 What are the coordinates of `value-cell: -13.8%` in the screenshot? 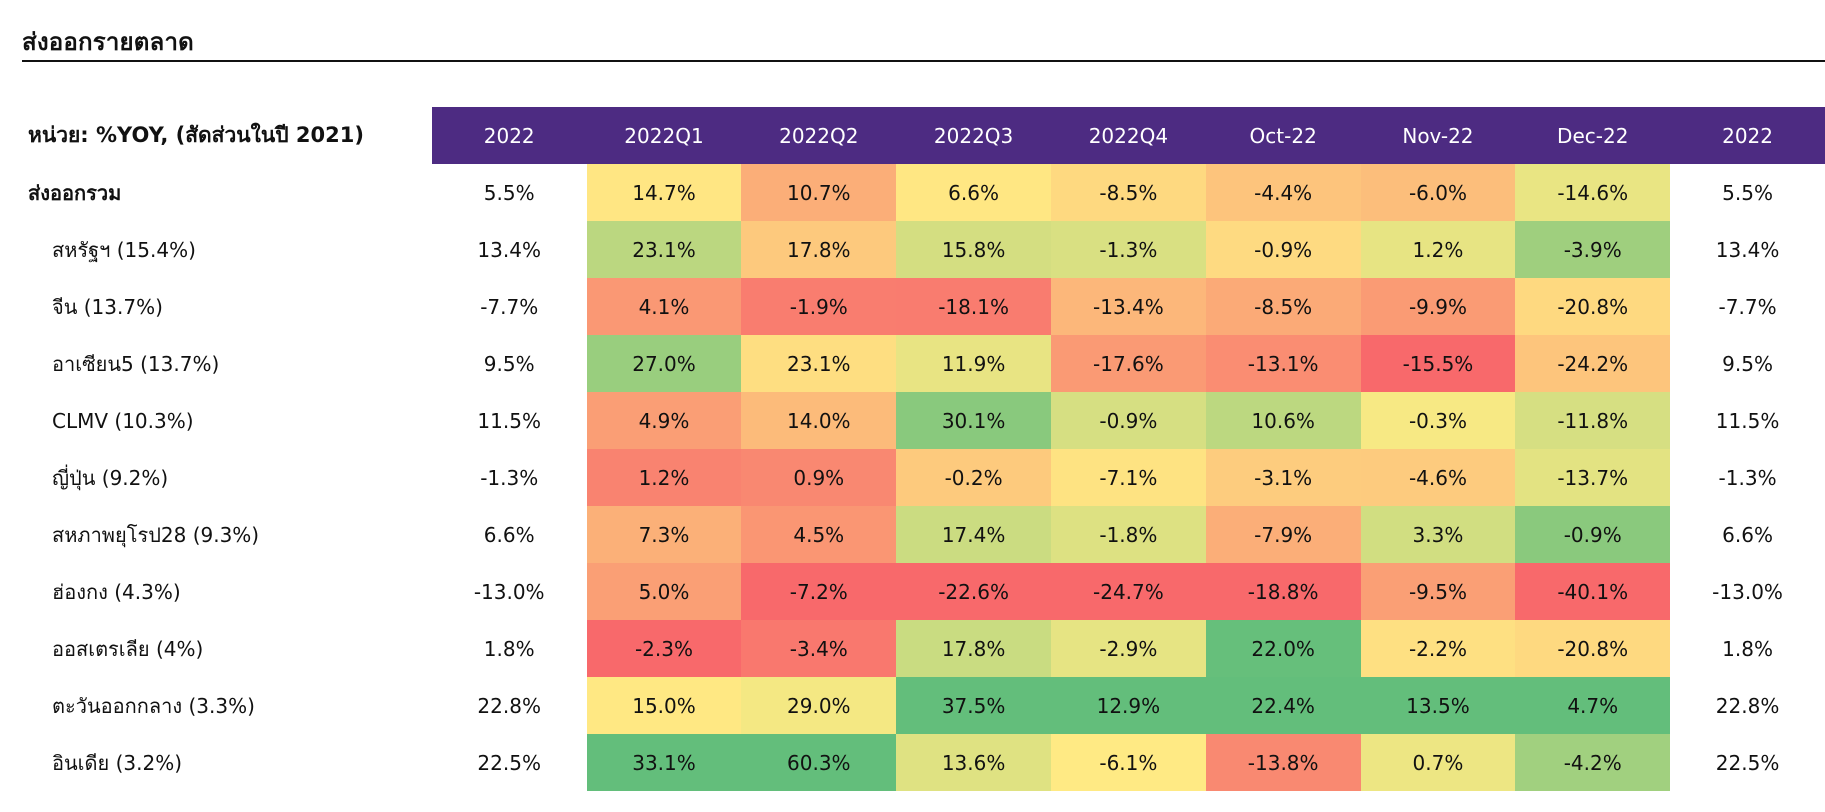 It's located at (1283, 762).